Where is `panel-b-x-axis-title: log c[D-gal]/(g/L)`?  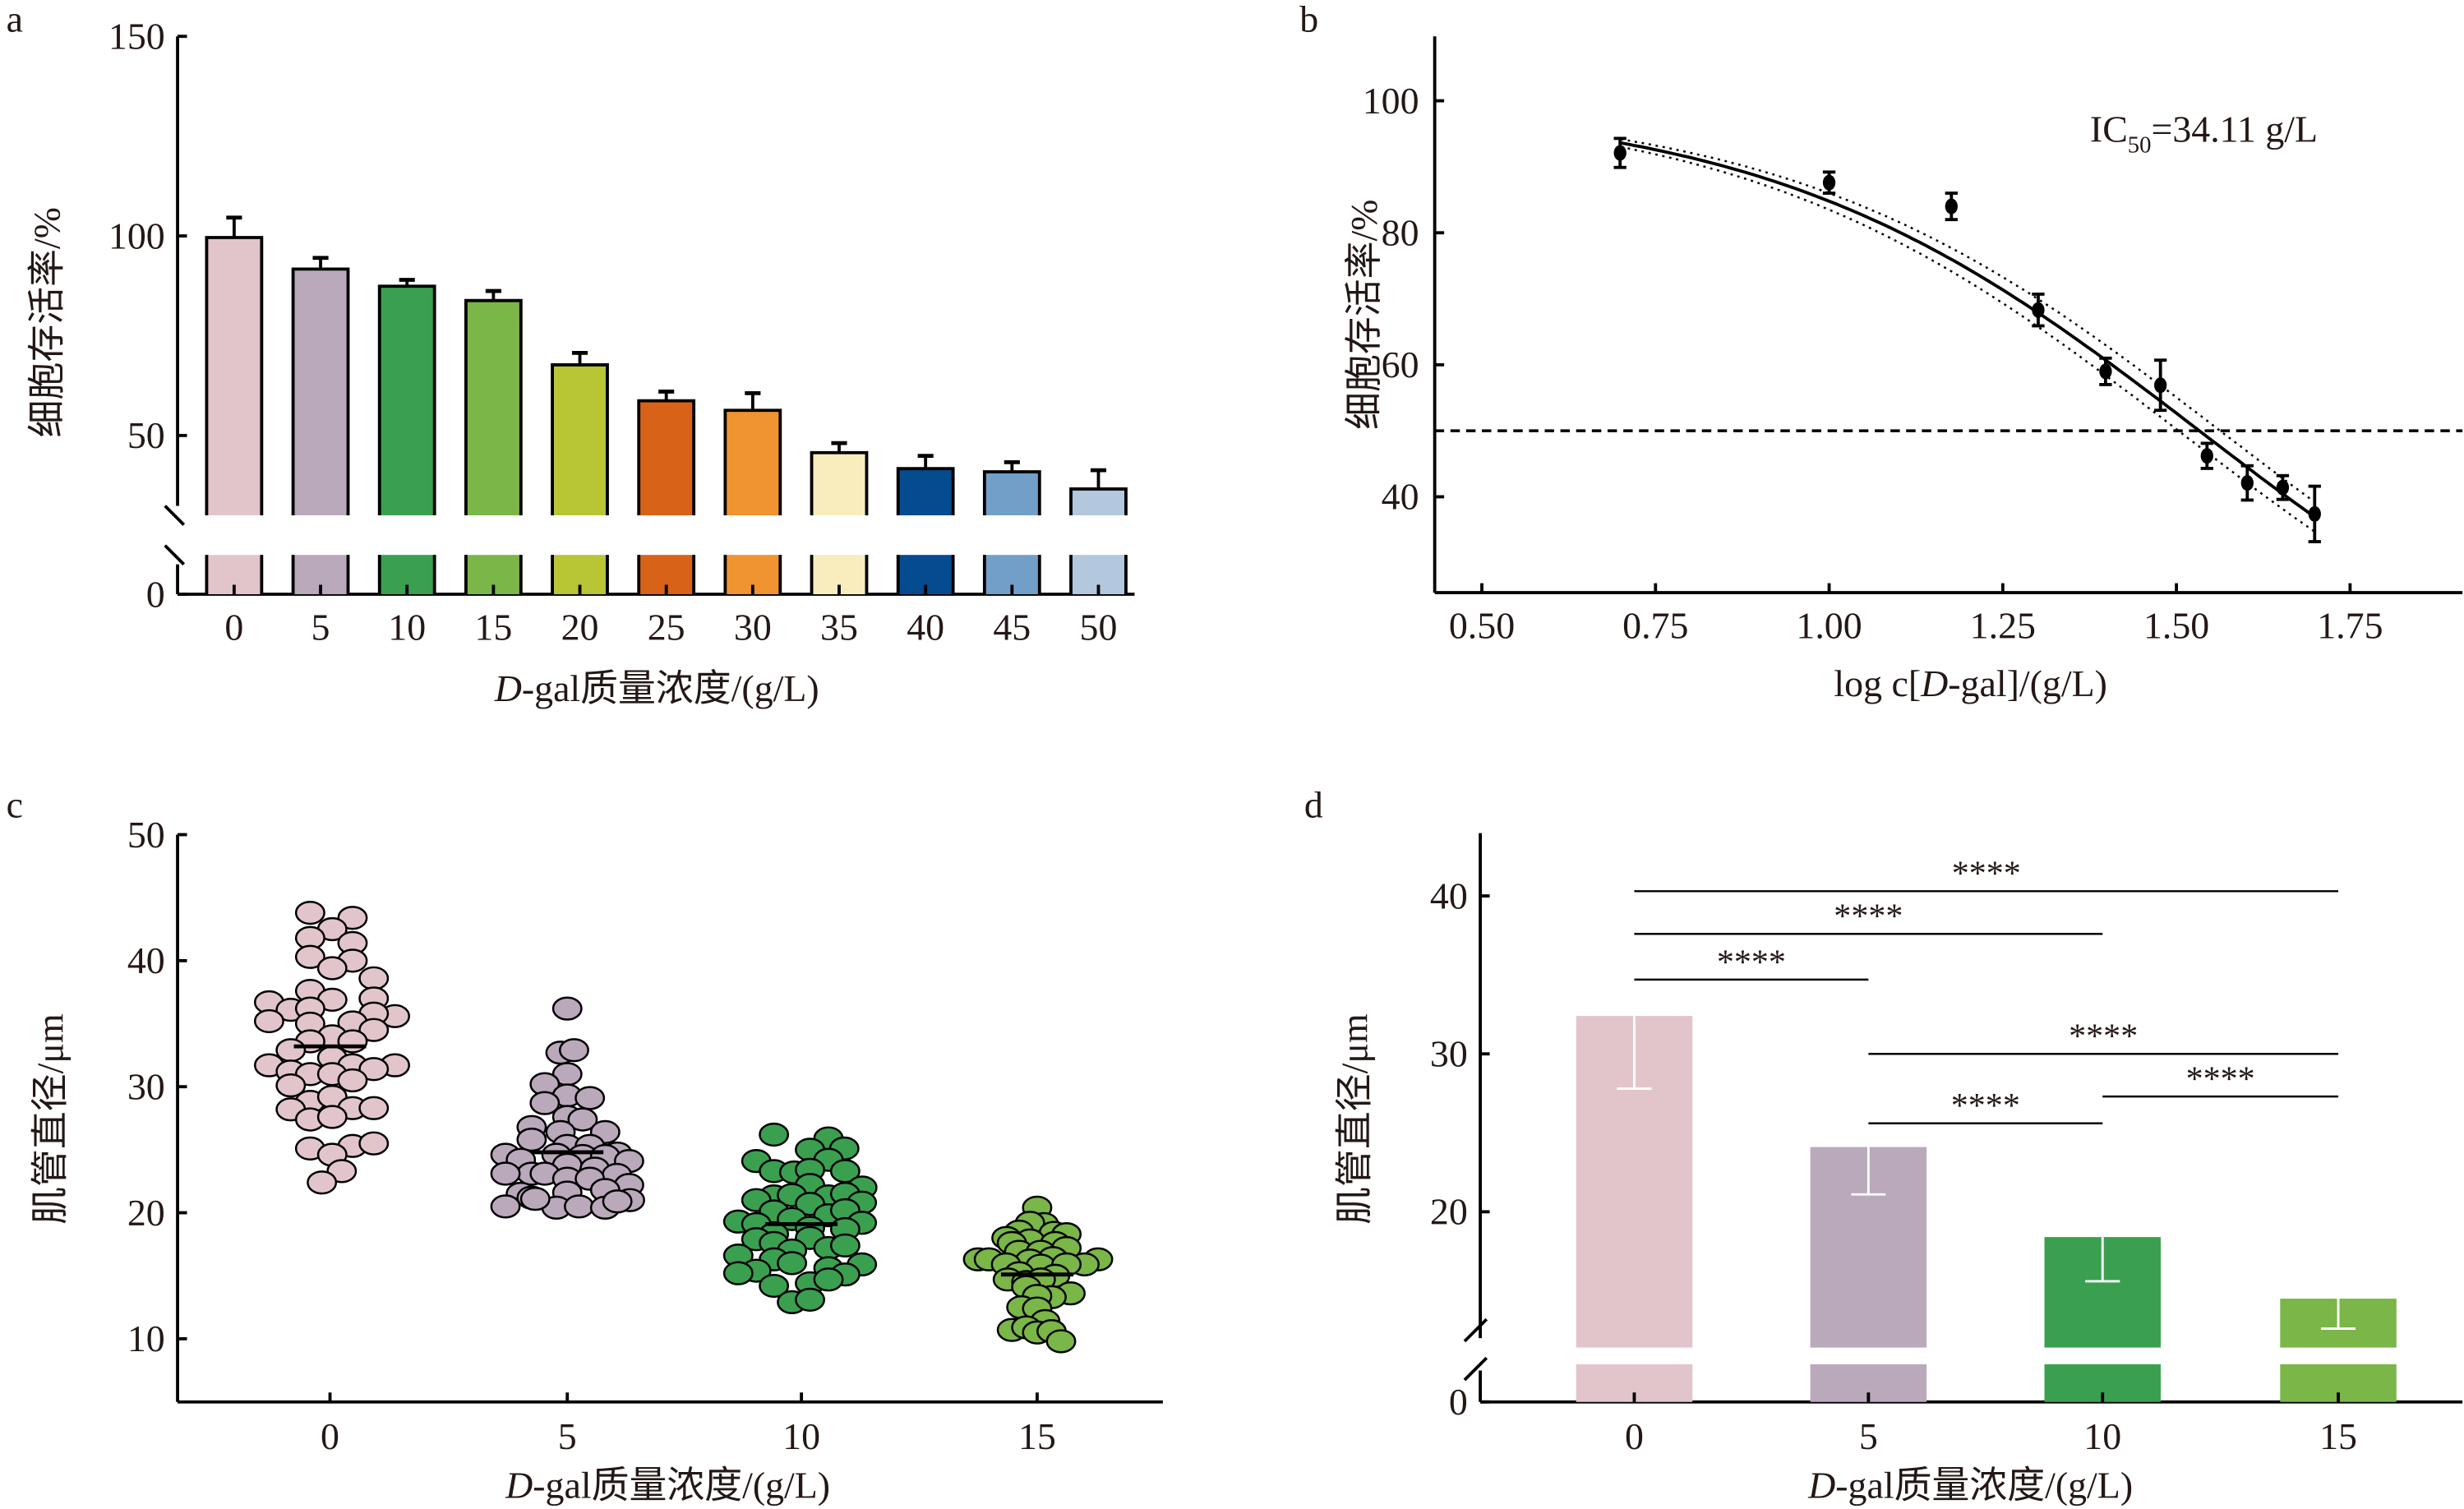 panel-b-x-axis-title: log c[D-gal]/(g/L) is located at coordinates (1970, 683).